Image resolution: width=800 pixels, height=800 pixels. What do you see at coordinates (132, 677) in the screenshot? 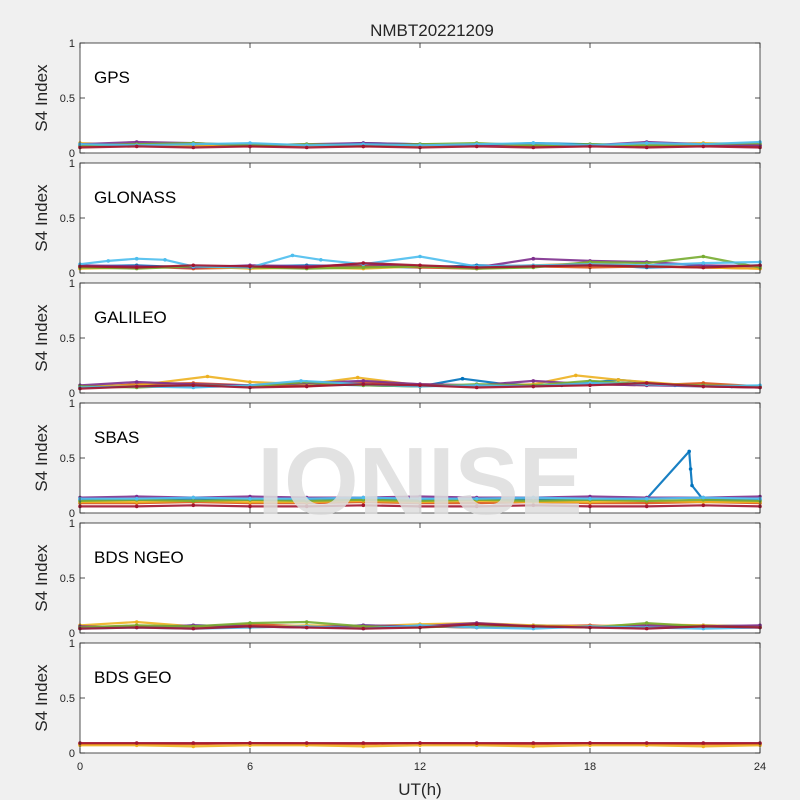
I see `panel-label: BDS GEO` at bounding box center [132, 677].